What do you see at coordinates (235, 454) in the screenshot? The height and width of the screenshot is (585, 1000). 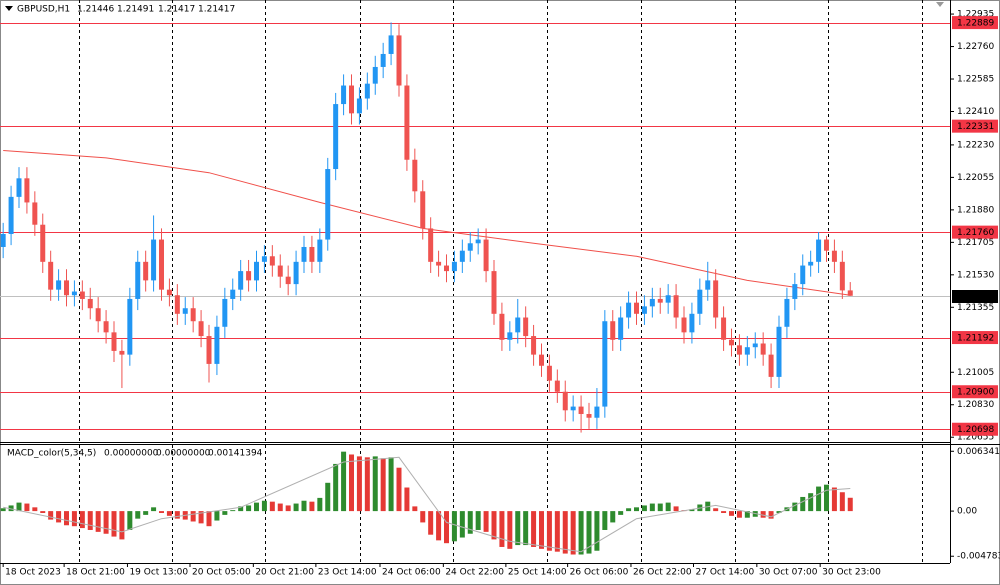 I see `indicator-readout: 0.00141394` at bounding box center [235, 454].